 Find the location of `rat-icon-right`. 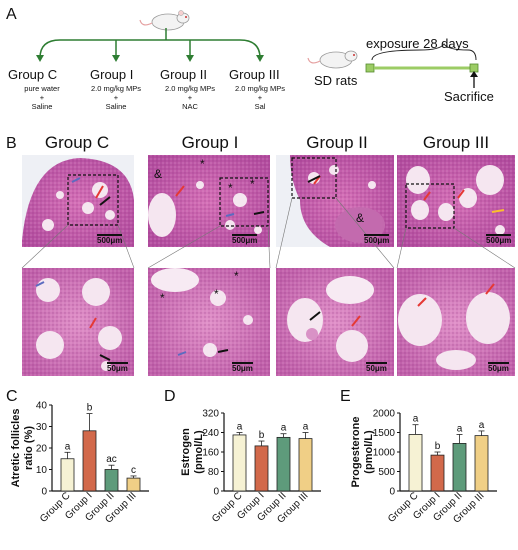

rat-icon-right is located at coordinates (332, 59).